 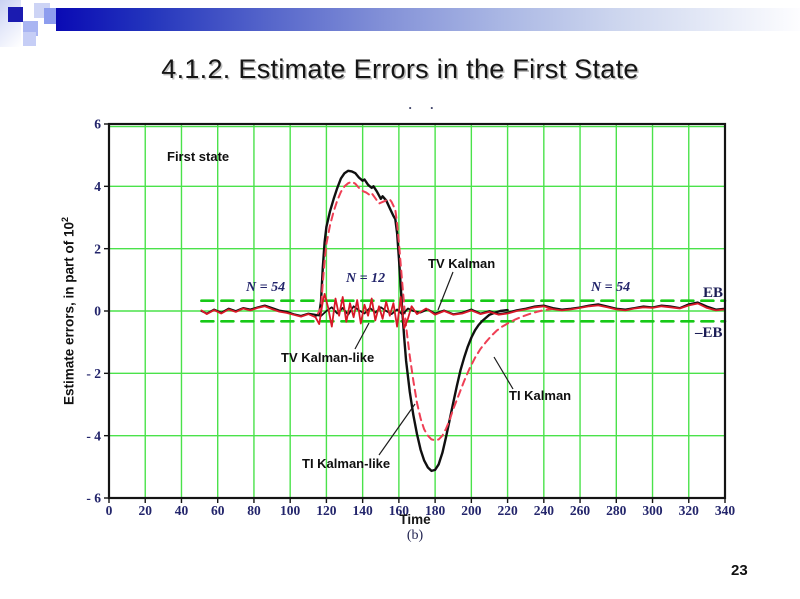 What do you see at coordinates (93, 435) in the screenshot?
I see `svg-text: - 4` at bounding box center [93, 435].